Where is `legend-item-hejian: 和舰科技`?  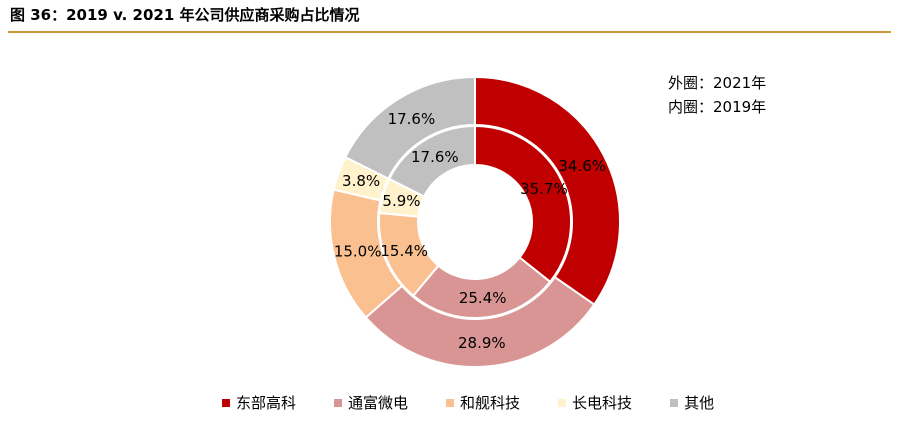
legend-item-hejian: 和舰科技 is located at coordinates (483, 402).